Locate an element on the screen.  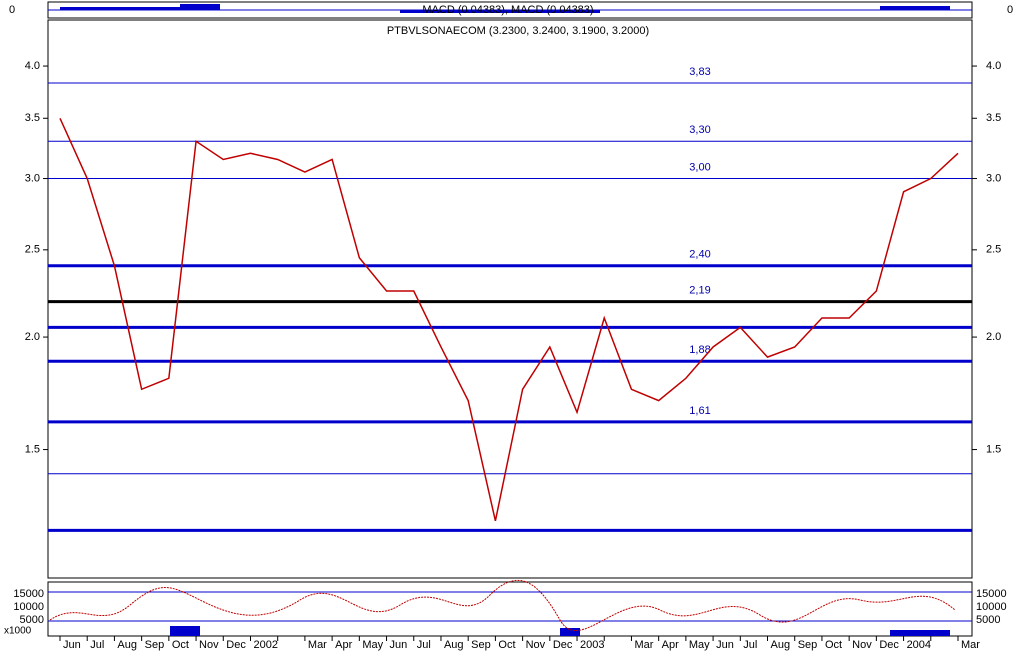
level-label: 2,19 is located at coordinates (699, 290).